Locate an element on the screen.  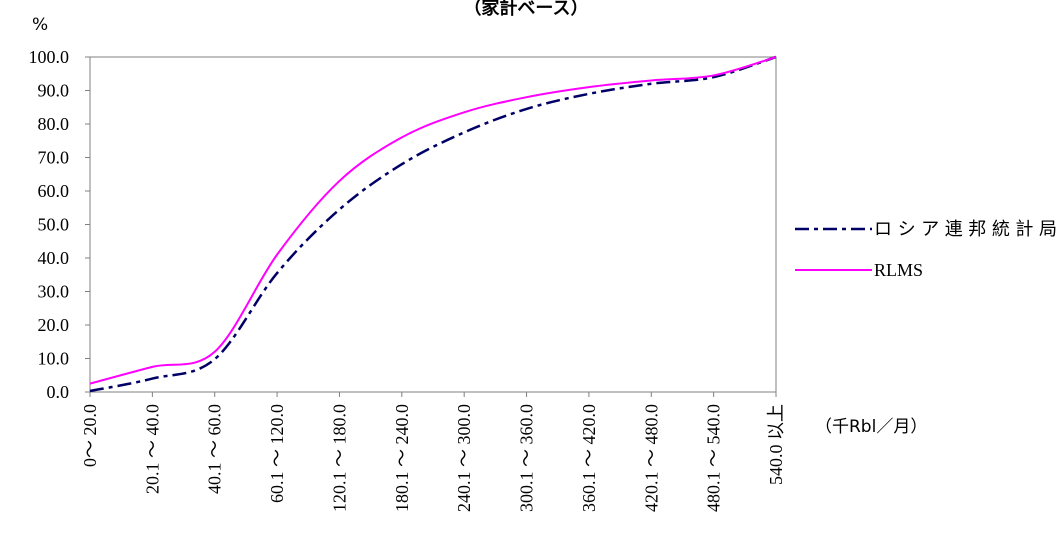
x-tick-label: 240.1 ～ 300.0 is located at coordinates (464, 458).